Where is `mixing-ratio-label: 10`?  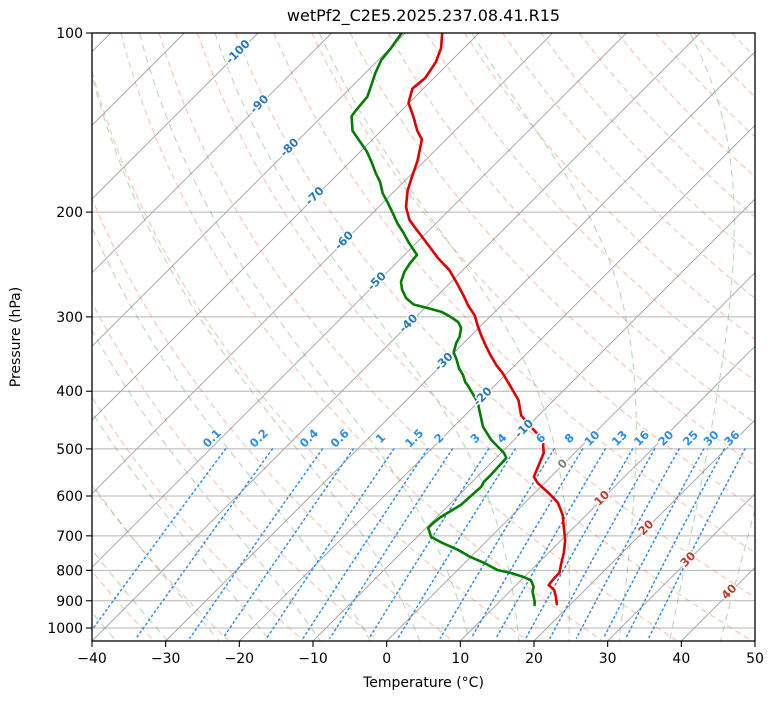
mixing-ratio-label: 10 is located at coordinates (591, 438).